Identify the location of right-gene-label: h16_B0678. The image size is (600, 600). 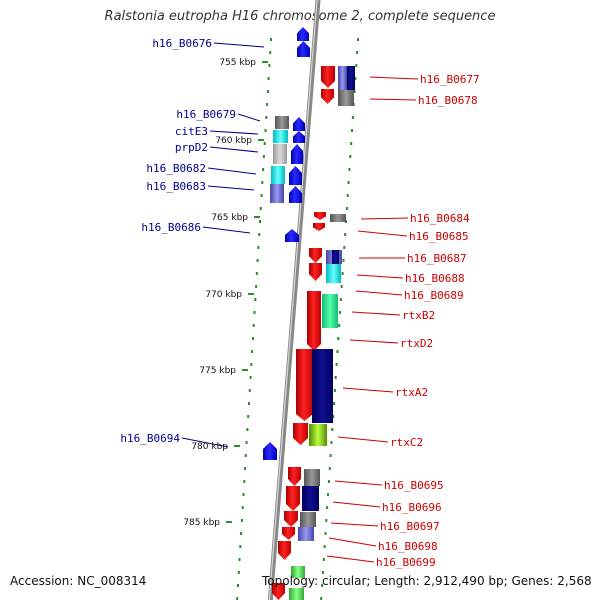
(448, 100).